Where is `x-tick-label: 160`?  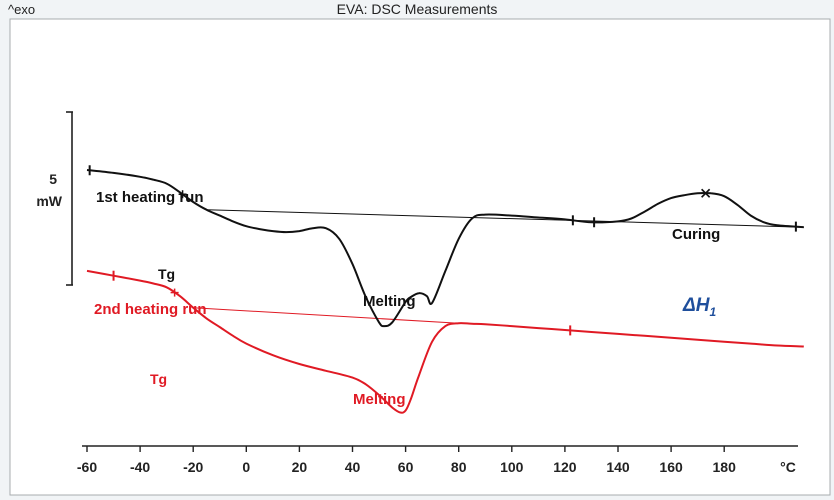
x-tick-label: 160 is located at coordinates (671, 467).